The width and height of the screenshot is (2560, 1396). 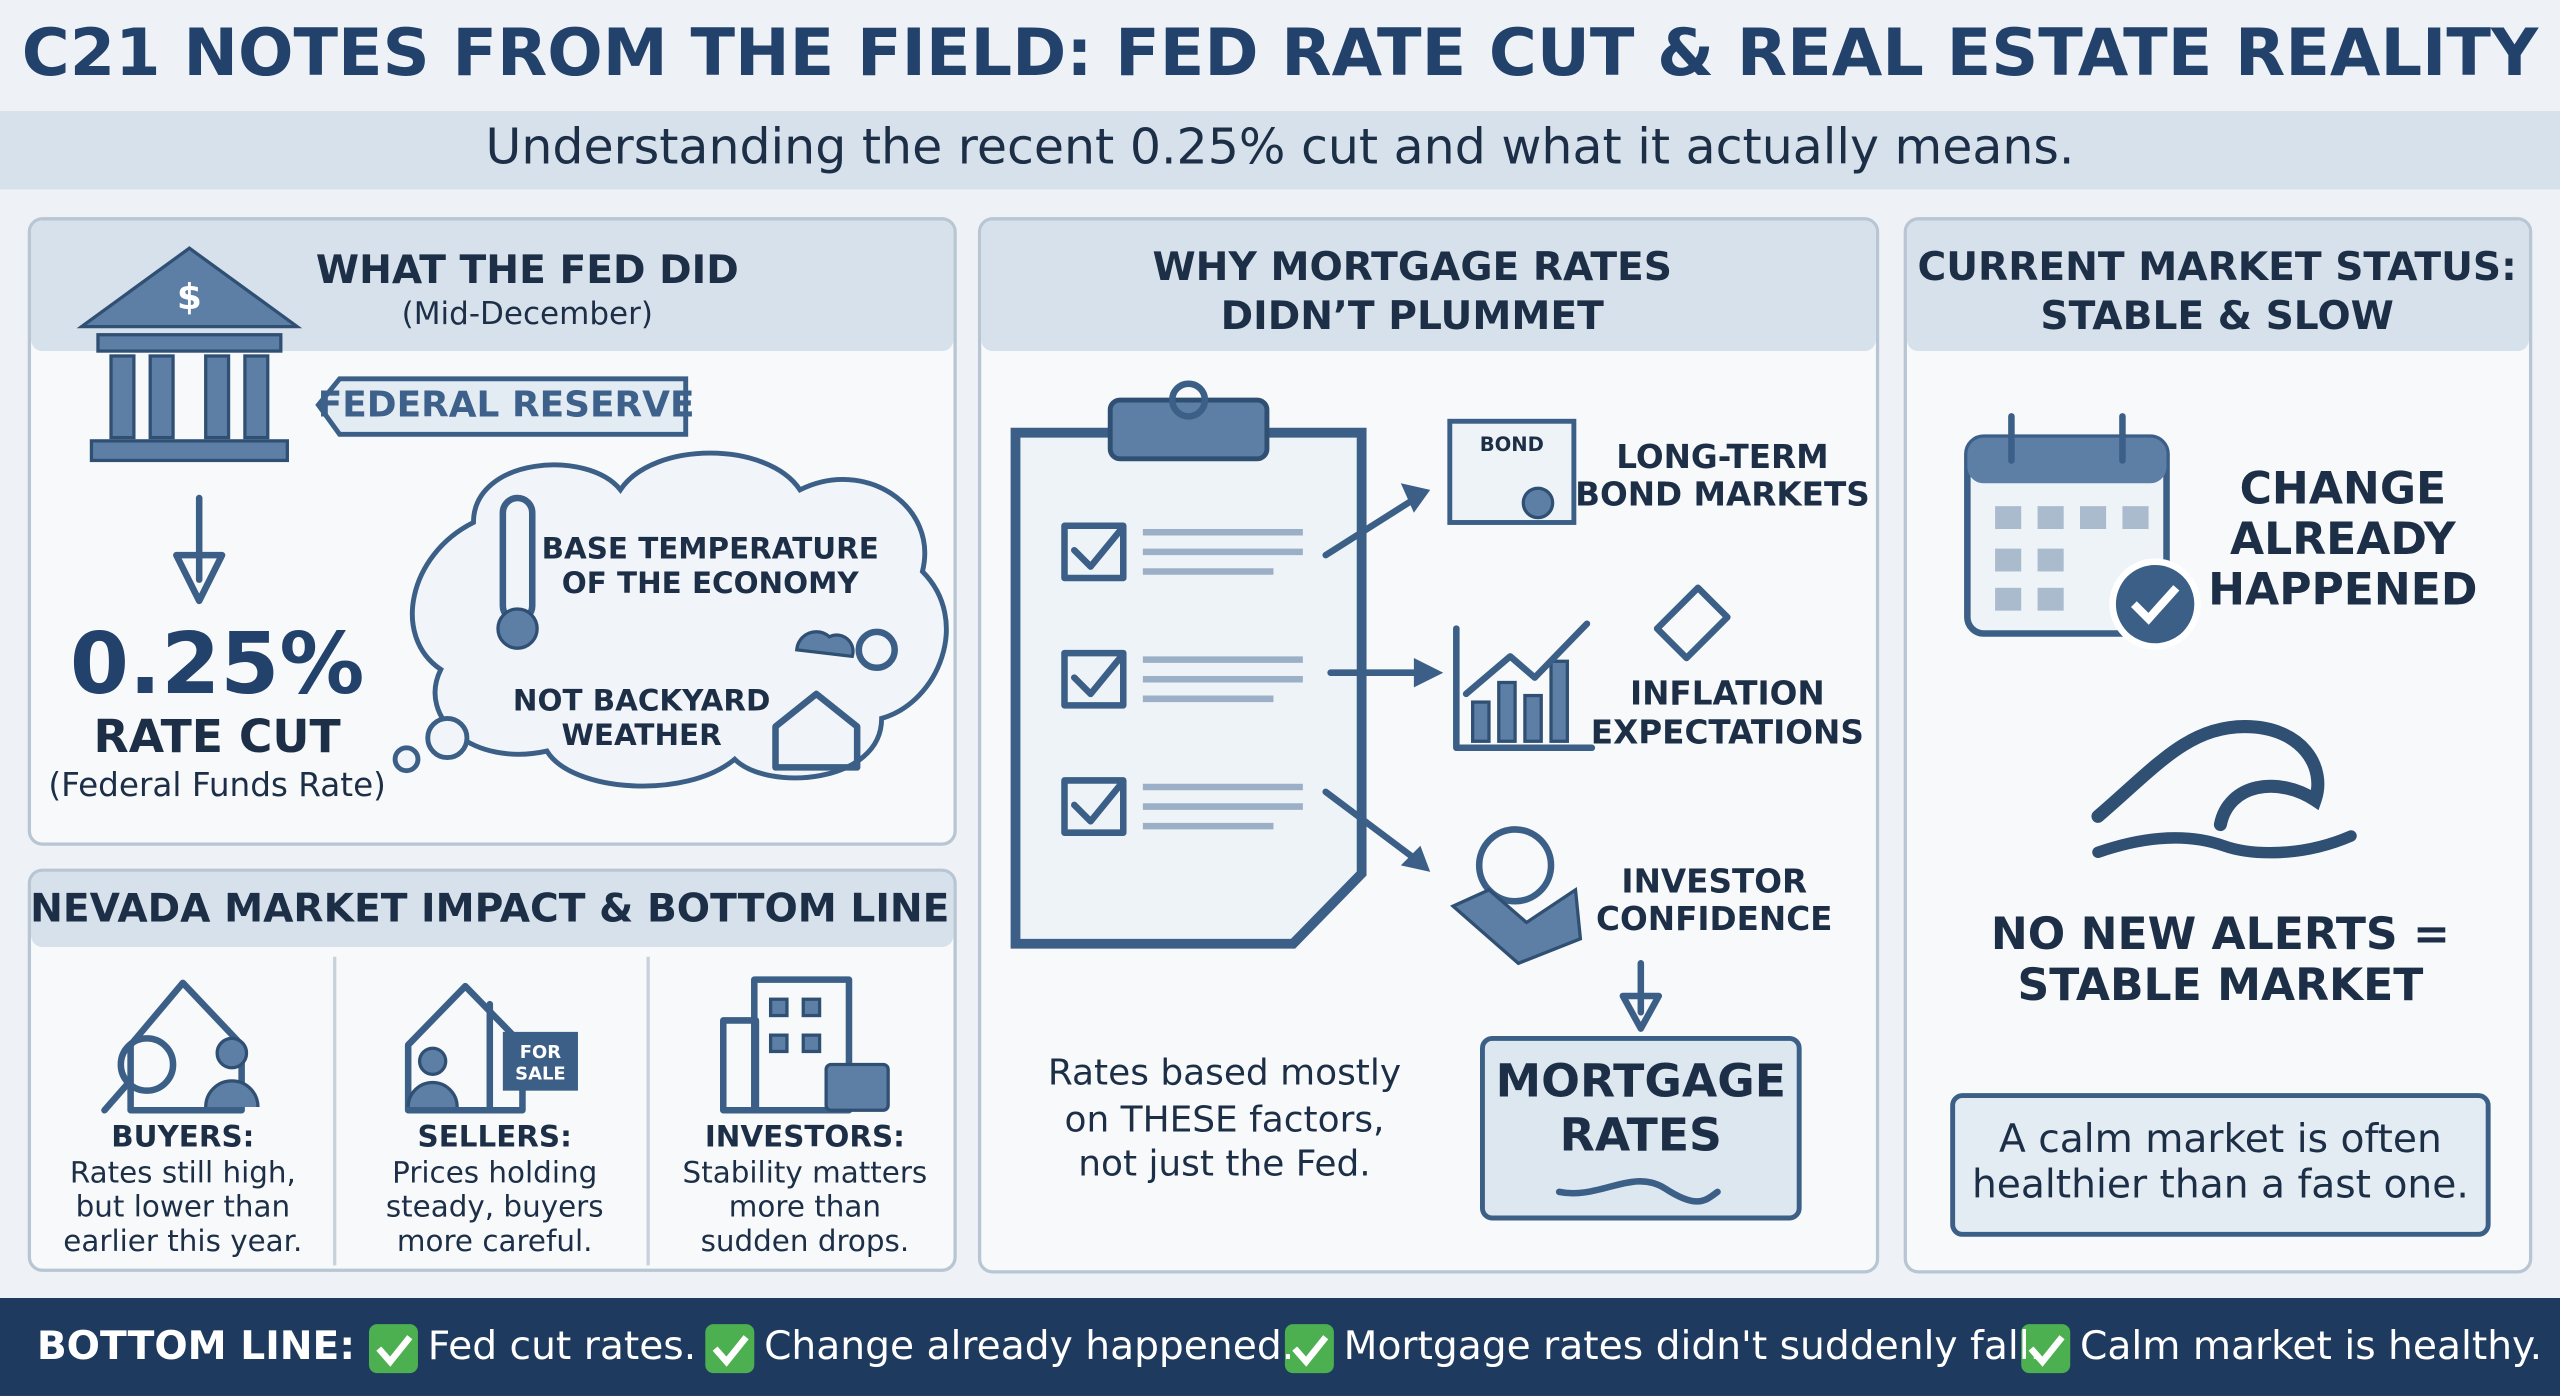 What do you see at coordinates (1727, 694) in the screenshot?
I see `factor-label: INFLATION` at bounding box center [1727, 694].